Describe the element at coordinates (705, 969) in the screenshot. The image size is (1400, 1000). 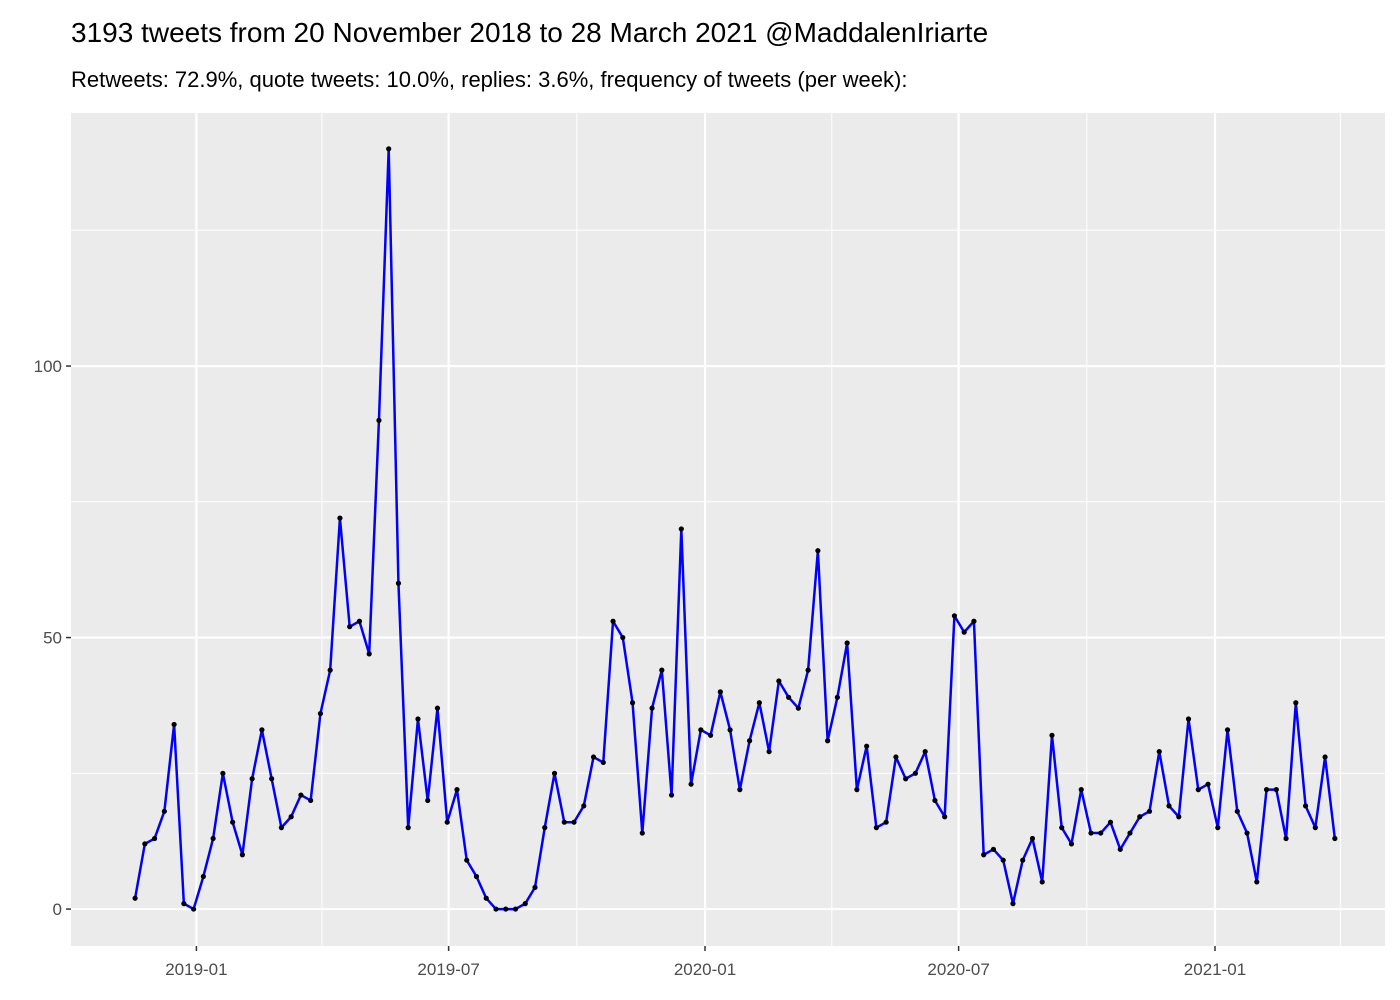
I see `x-tick-label: 2020-01` at that location.